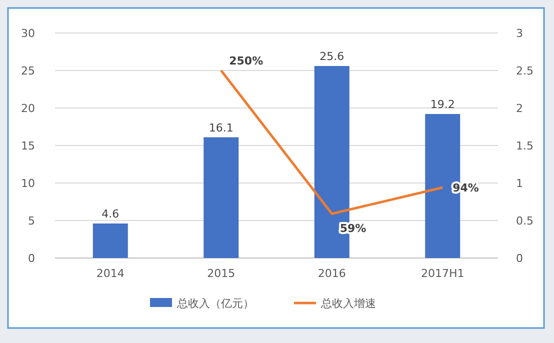 This screenshot has height=343, width=554. Describe the element at coordinates (31, 258) in the screenshot. I see `y-tick-label: 0` at that location.